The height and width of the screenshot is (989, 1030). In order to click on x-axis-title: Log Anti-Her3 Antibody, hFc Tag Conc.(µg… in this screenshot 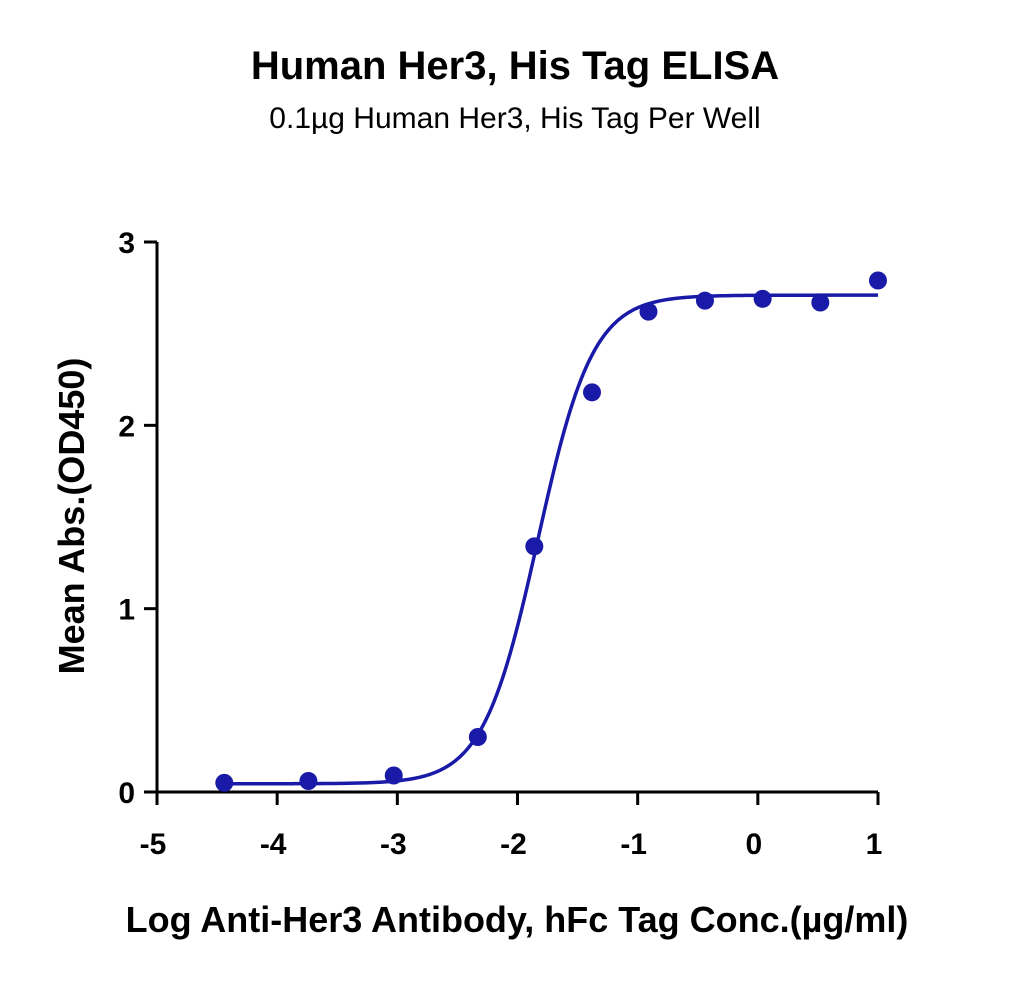, I will do `click(517, 919)`.